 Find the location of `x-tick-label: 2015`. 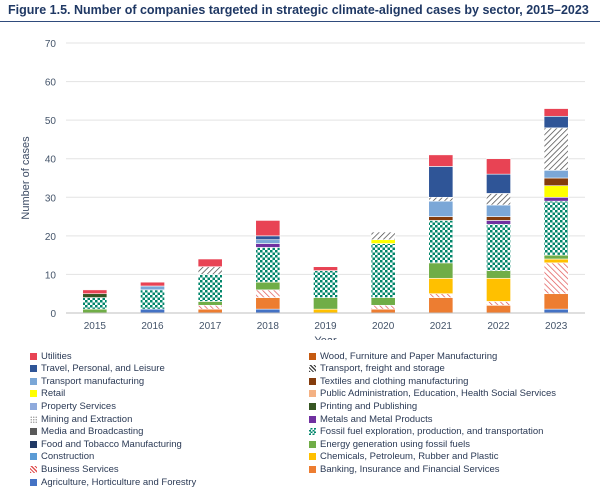

x-tick-label: 2015 is located at coordinates (95, 326).